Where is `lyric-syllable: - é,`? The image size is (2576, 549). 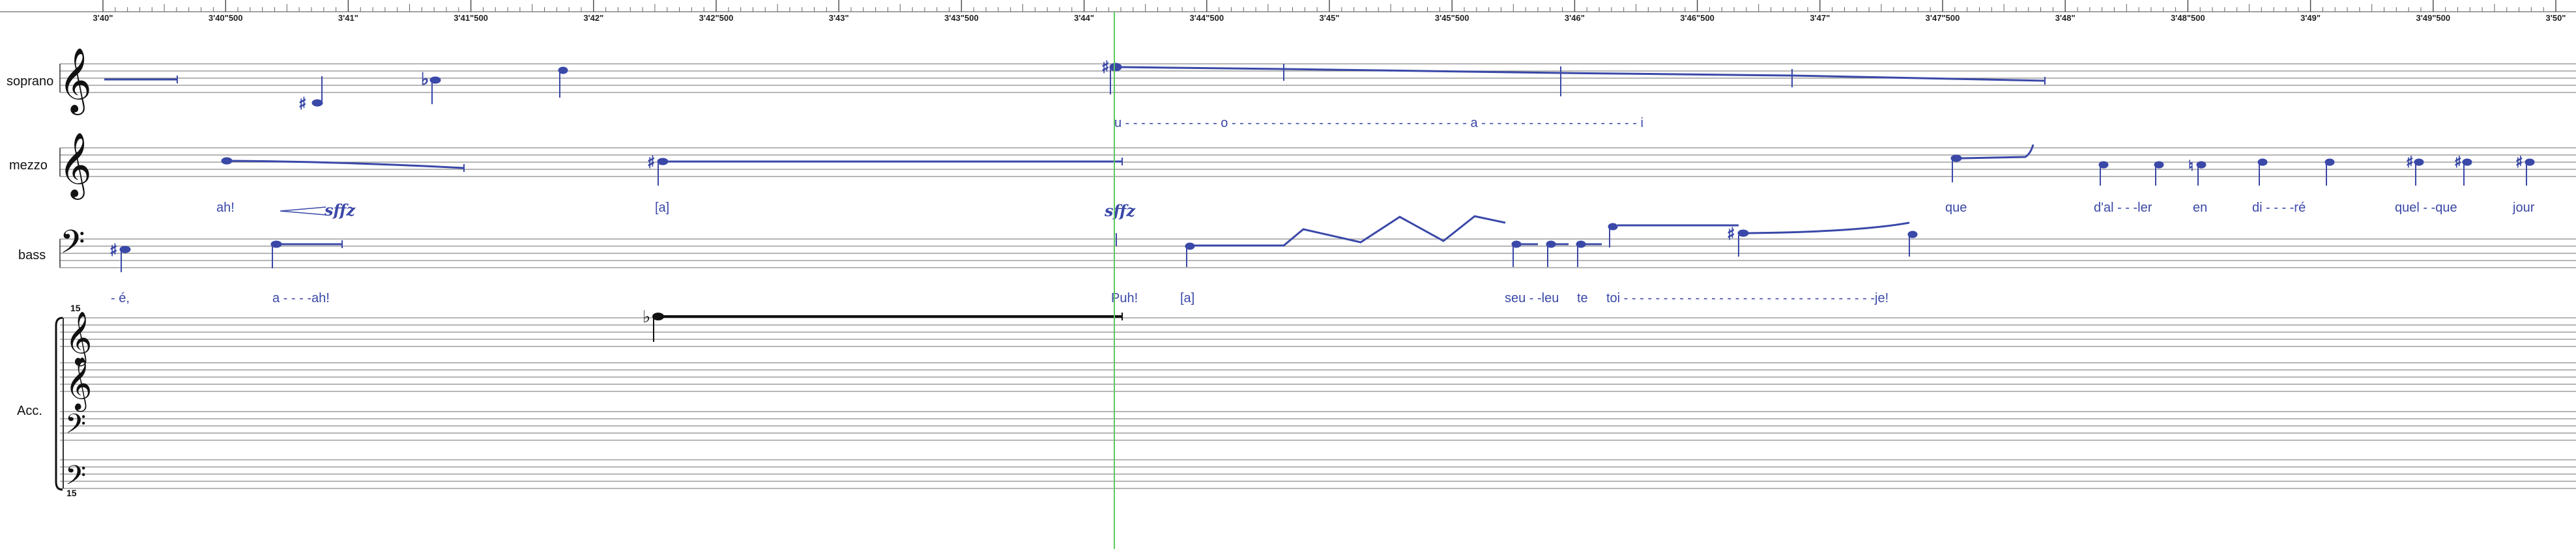
lyric-syllable: - é, is located at coordinates (121, 298).